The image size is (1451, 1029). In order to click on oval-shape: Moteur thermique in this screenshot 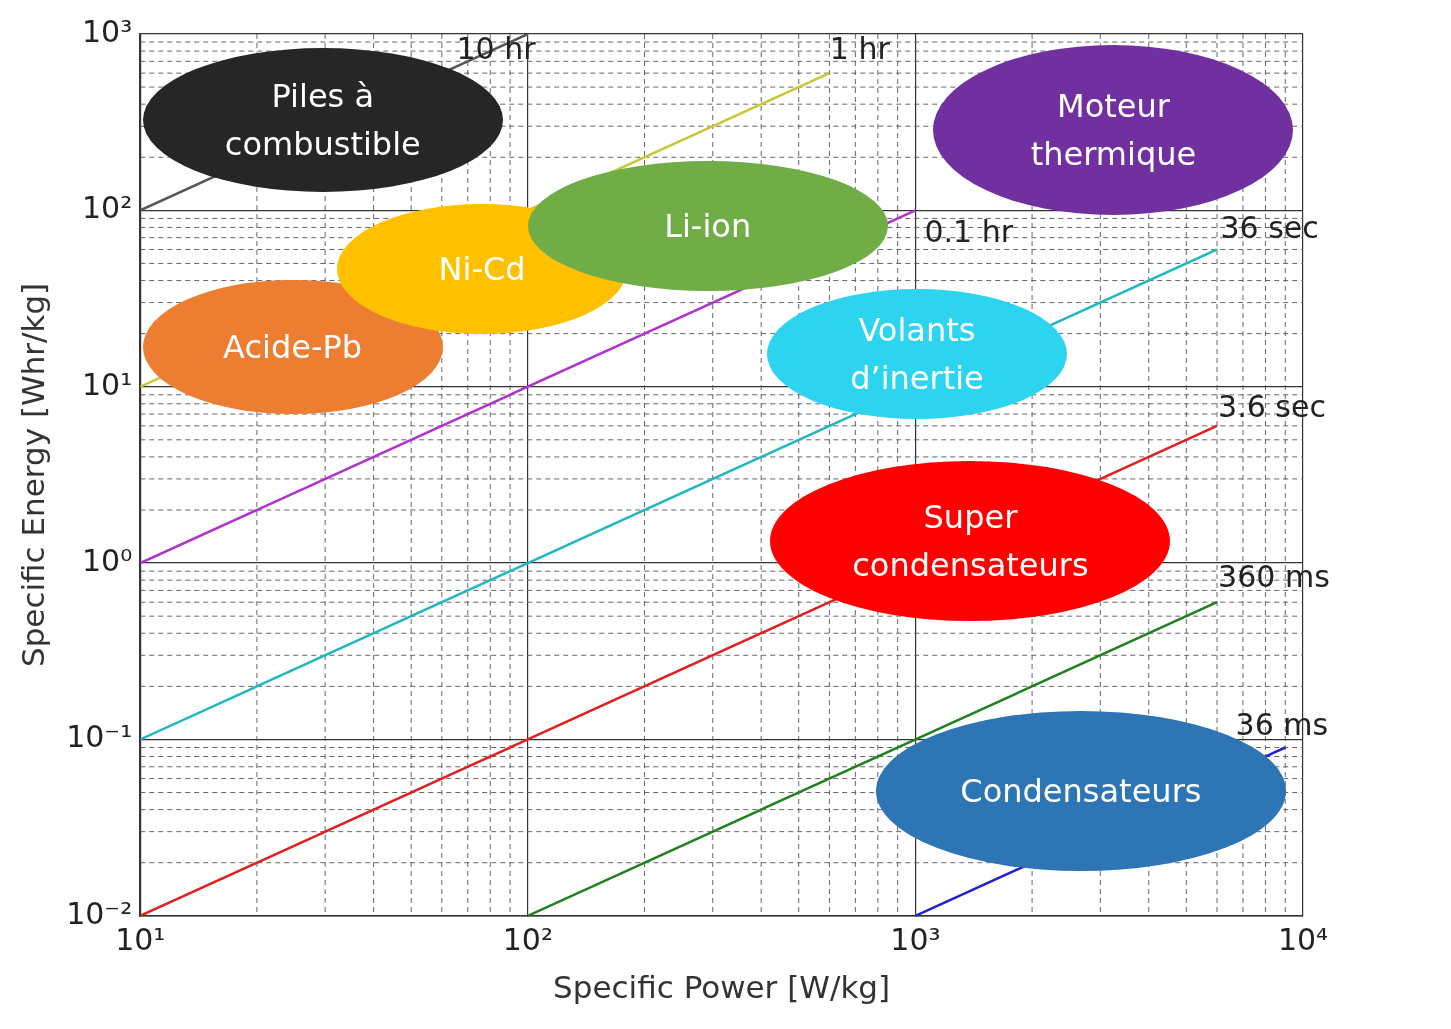, I will do `click(1113, 130)`.